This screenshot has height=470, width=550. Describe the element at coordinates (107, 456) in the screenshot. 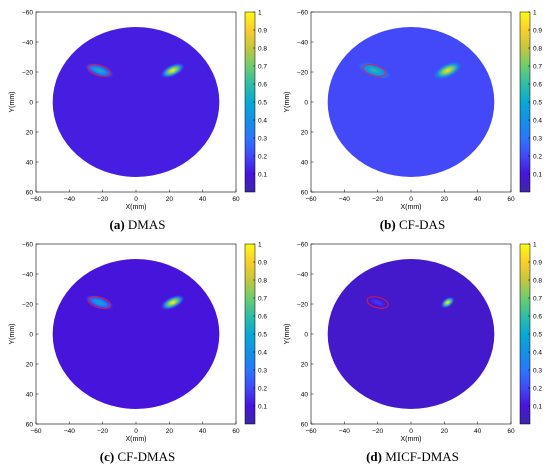

I see `caption-letter-c: (c)` at that location.